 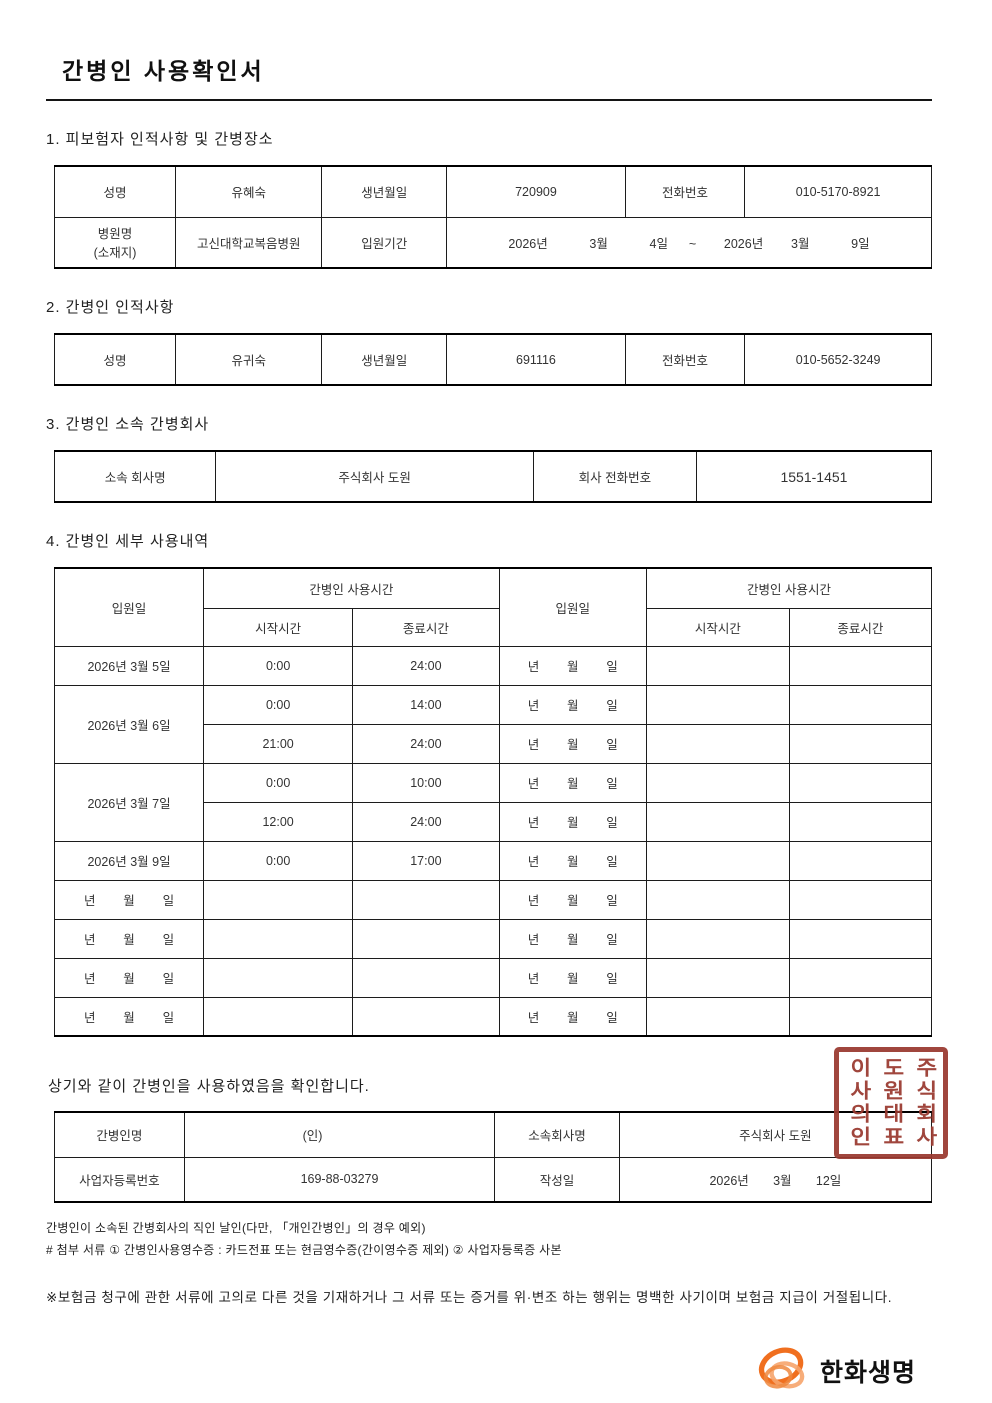 What do you see at coordinates (717, 627) in the screenshot?
I see `usage-col-start-right: 시작시간` at bounding box center [717, 627].